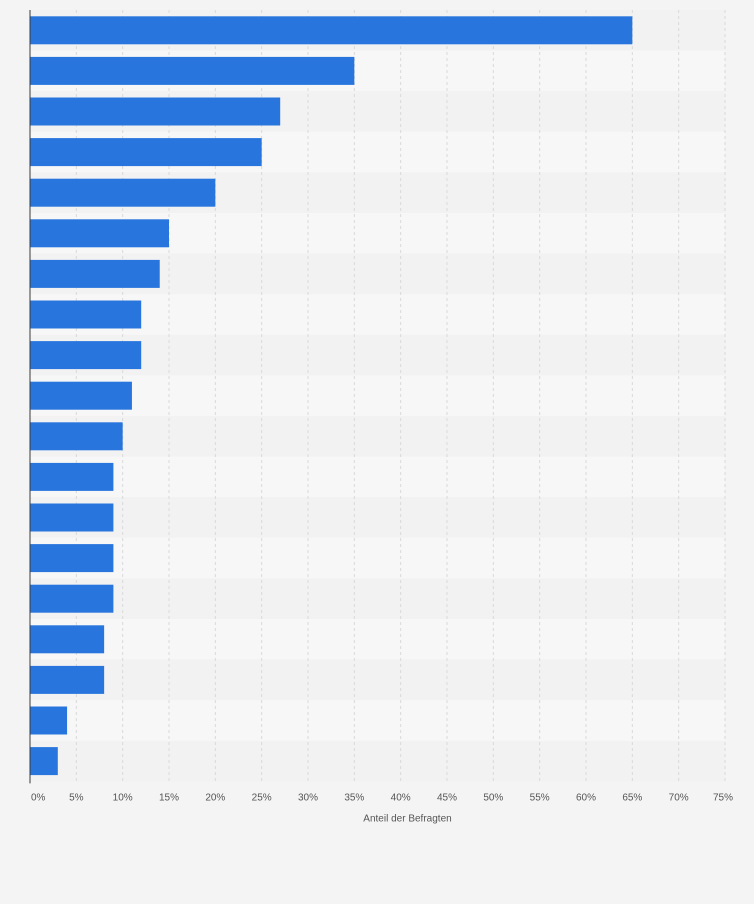  What do you see at coordinates (308, 797) in the screenshot?
I see `x-tick-label: 30%` at bounding box center [308, 797].